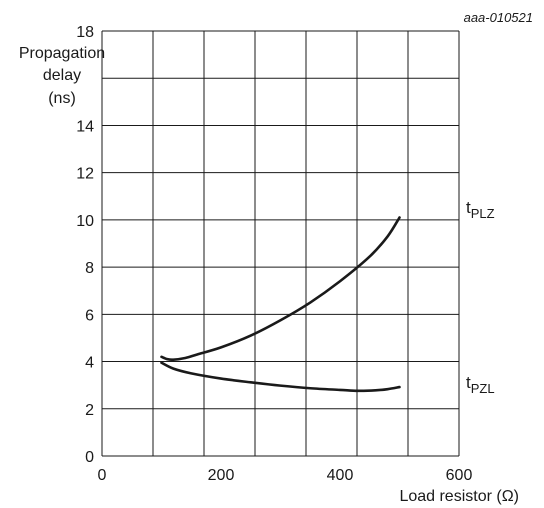 Image resolution: width=544 pixels, height=508 pixels. Describe the element at coordinates (85, 32) in the screenshot. I see `y-tick-label: 18` at that location.